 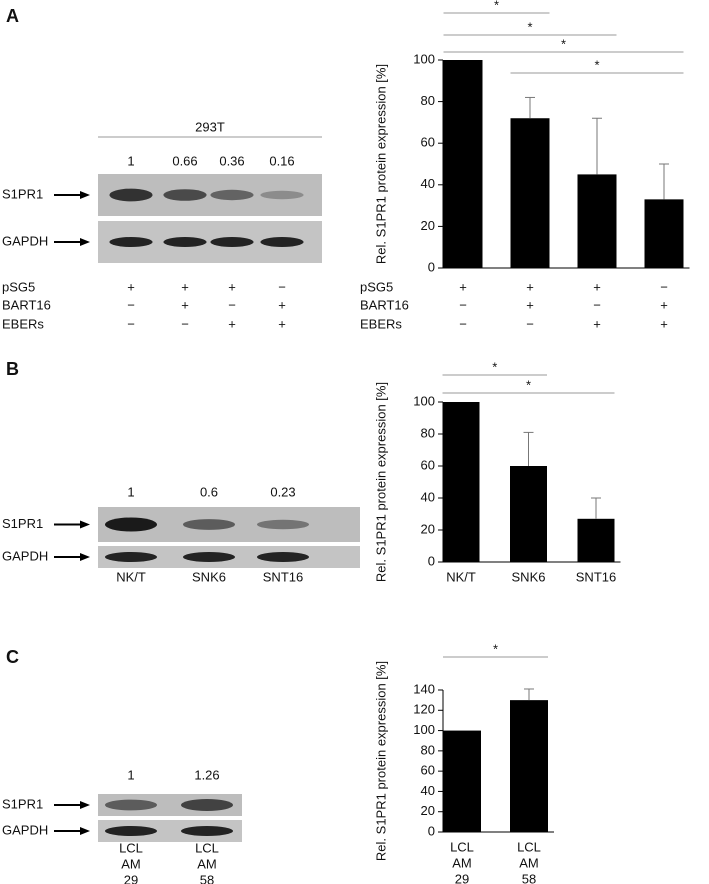 I want to click on y-tick-label: 120, so click(x=424, y=709).